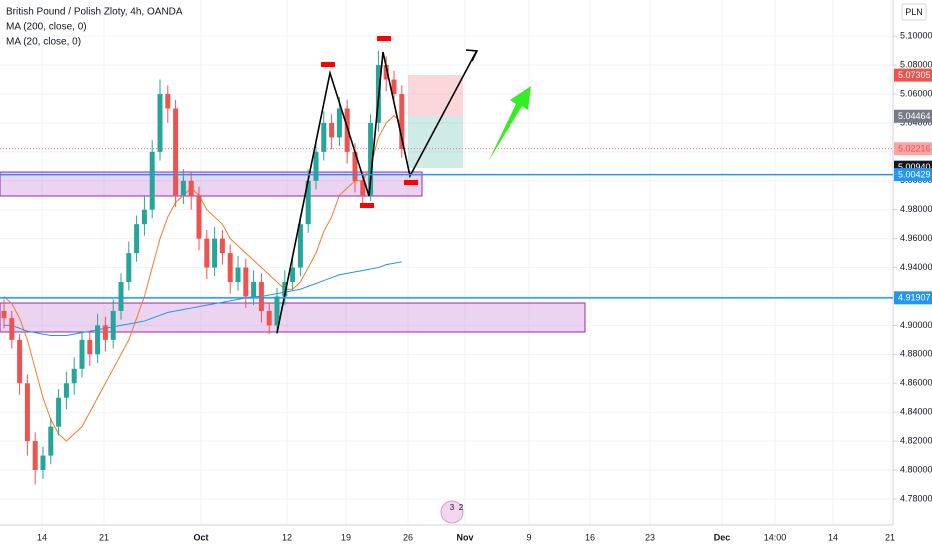 The height and width of the screenshot is (550, 932). What do you see at coordinates (916, 383) in the screenshot?
I see `y-tick-label: 4.86000` at bounding box center [916, 383].